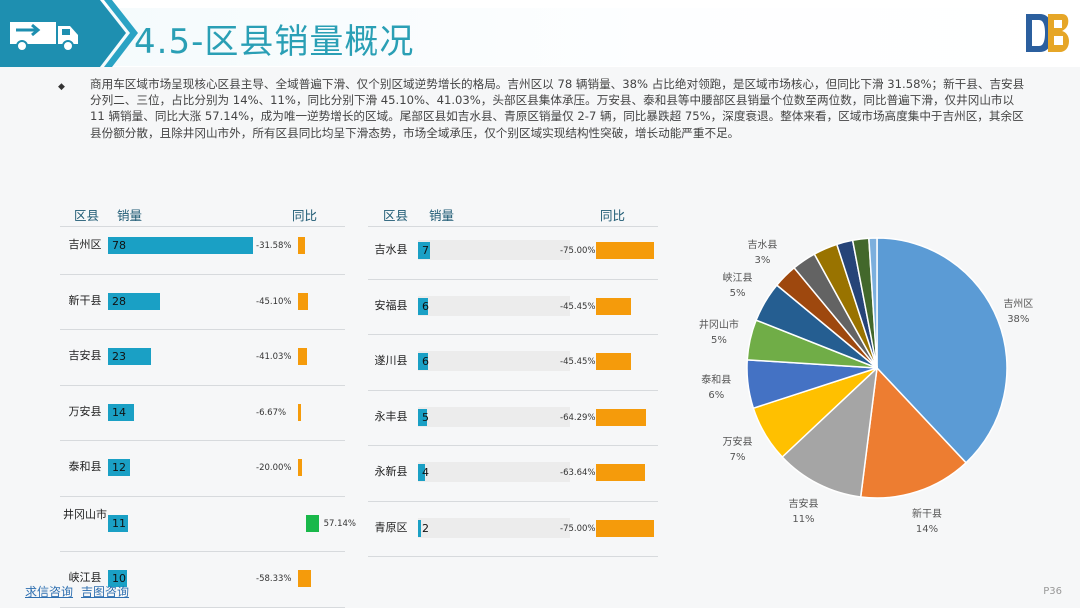 This screenshot has width=1080, height=608. Describe the element at coordinates (391, 527) in the screenshot. I see `table-row-name: 青原区` at that location.